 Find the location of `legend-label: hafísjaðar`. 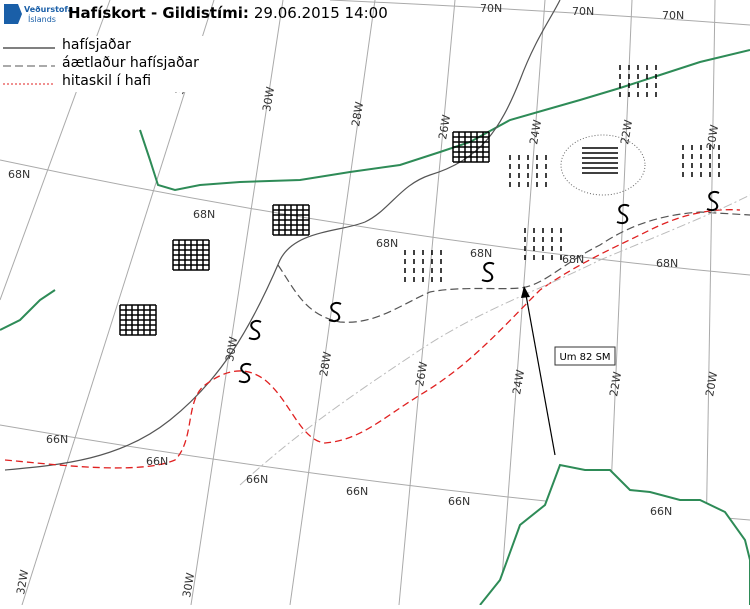

legend-label: hafísjaðar is located at coordinates (96, 45).